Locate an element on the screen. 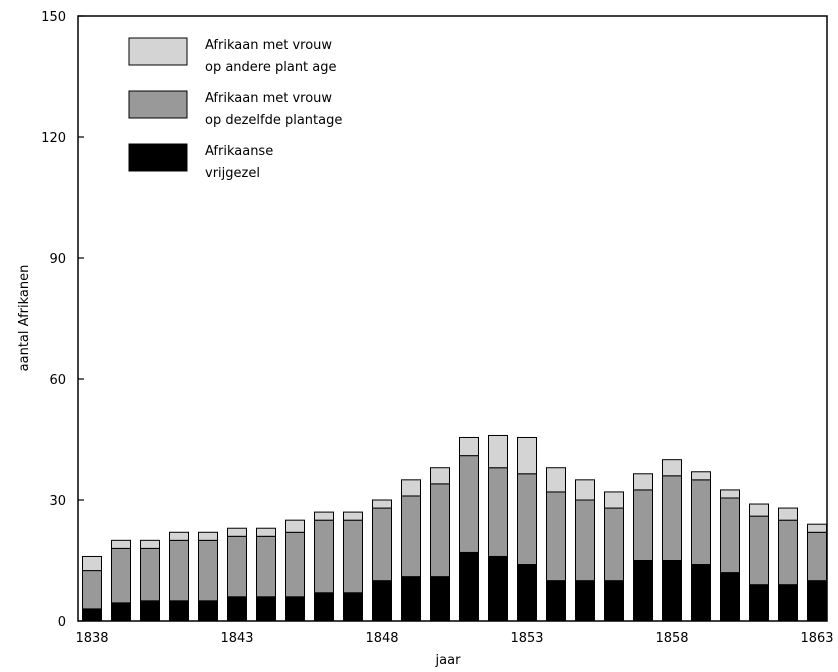 Image resolution: width=838 pixels, height=672 pixels. x-tick-label: 1848 is located at coordinates (381, 638).